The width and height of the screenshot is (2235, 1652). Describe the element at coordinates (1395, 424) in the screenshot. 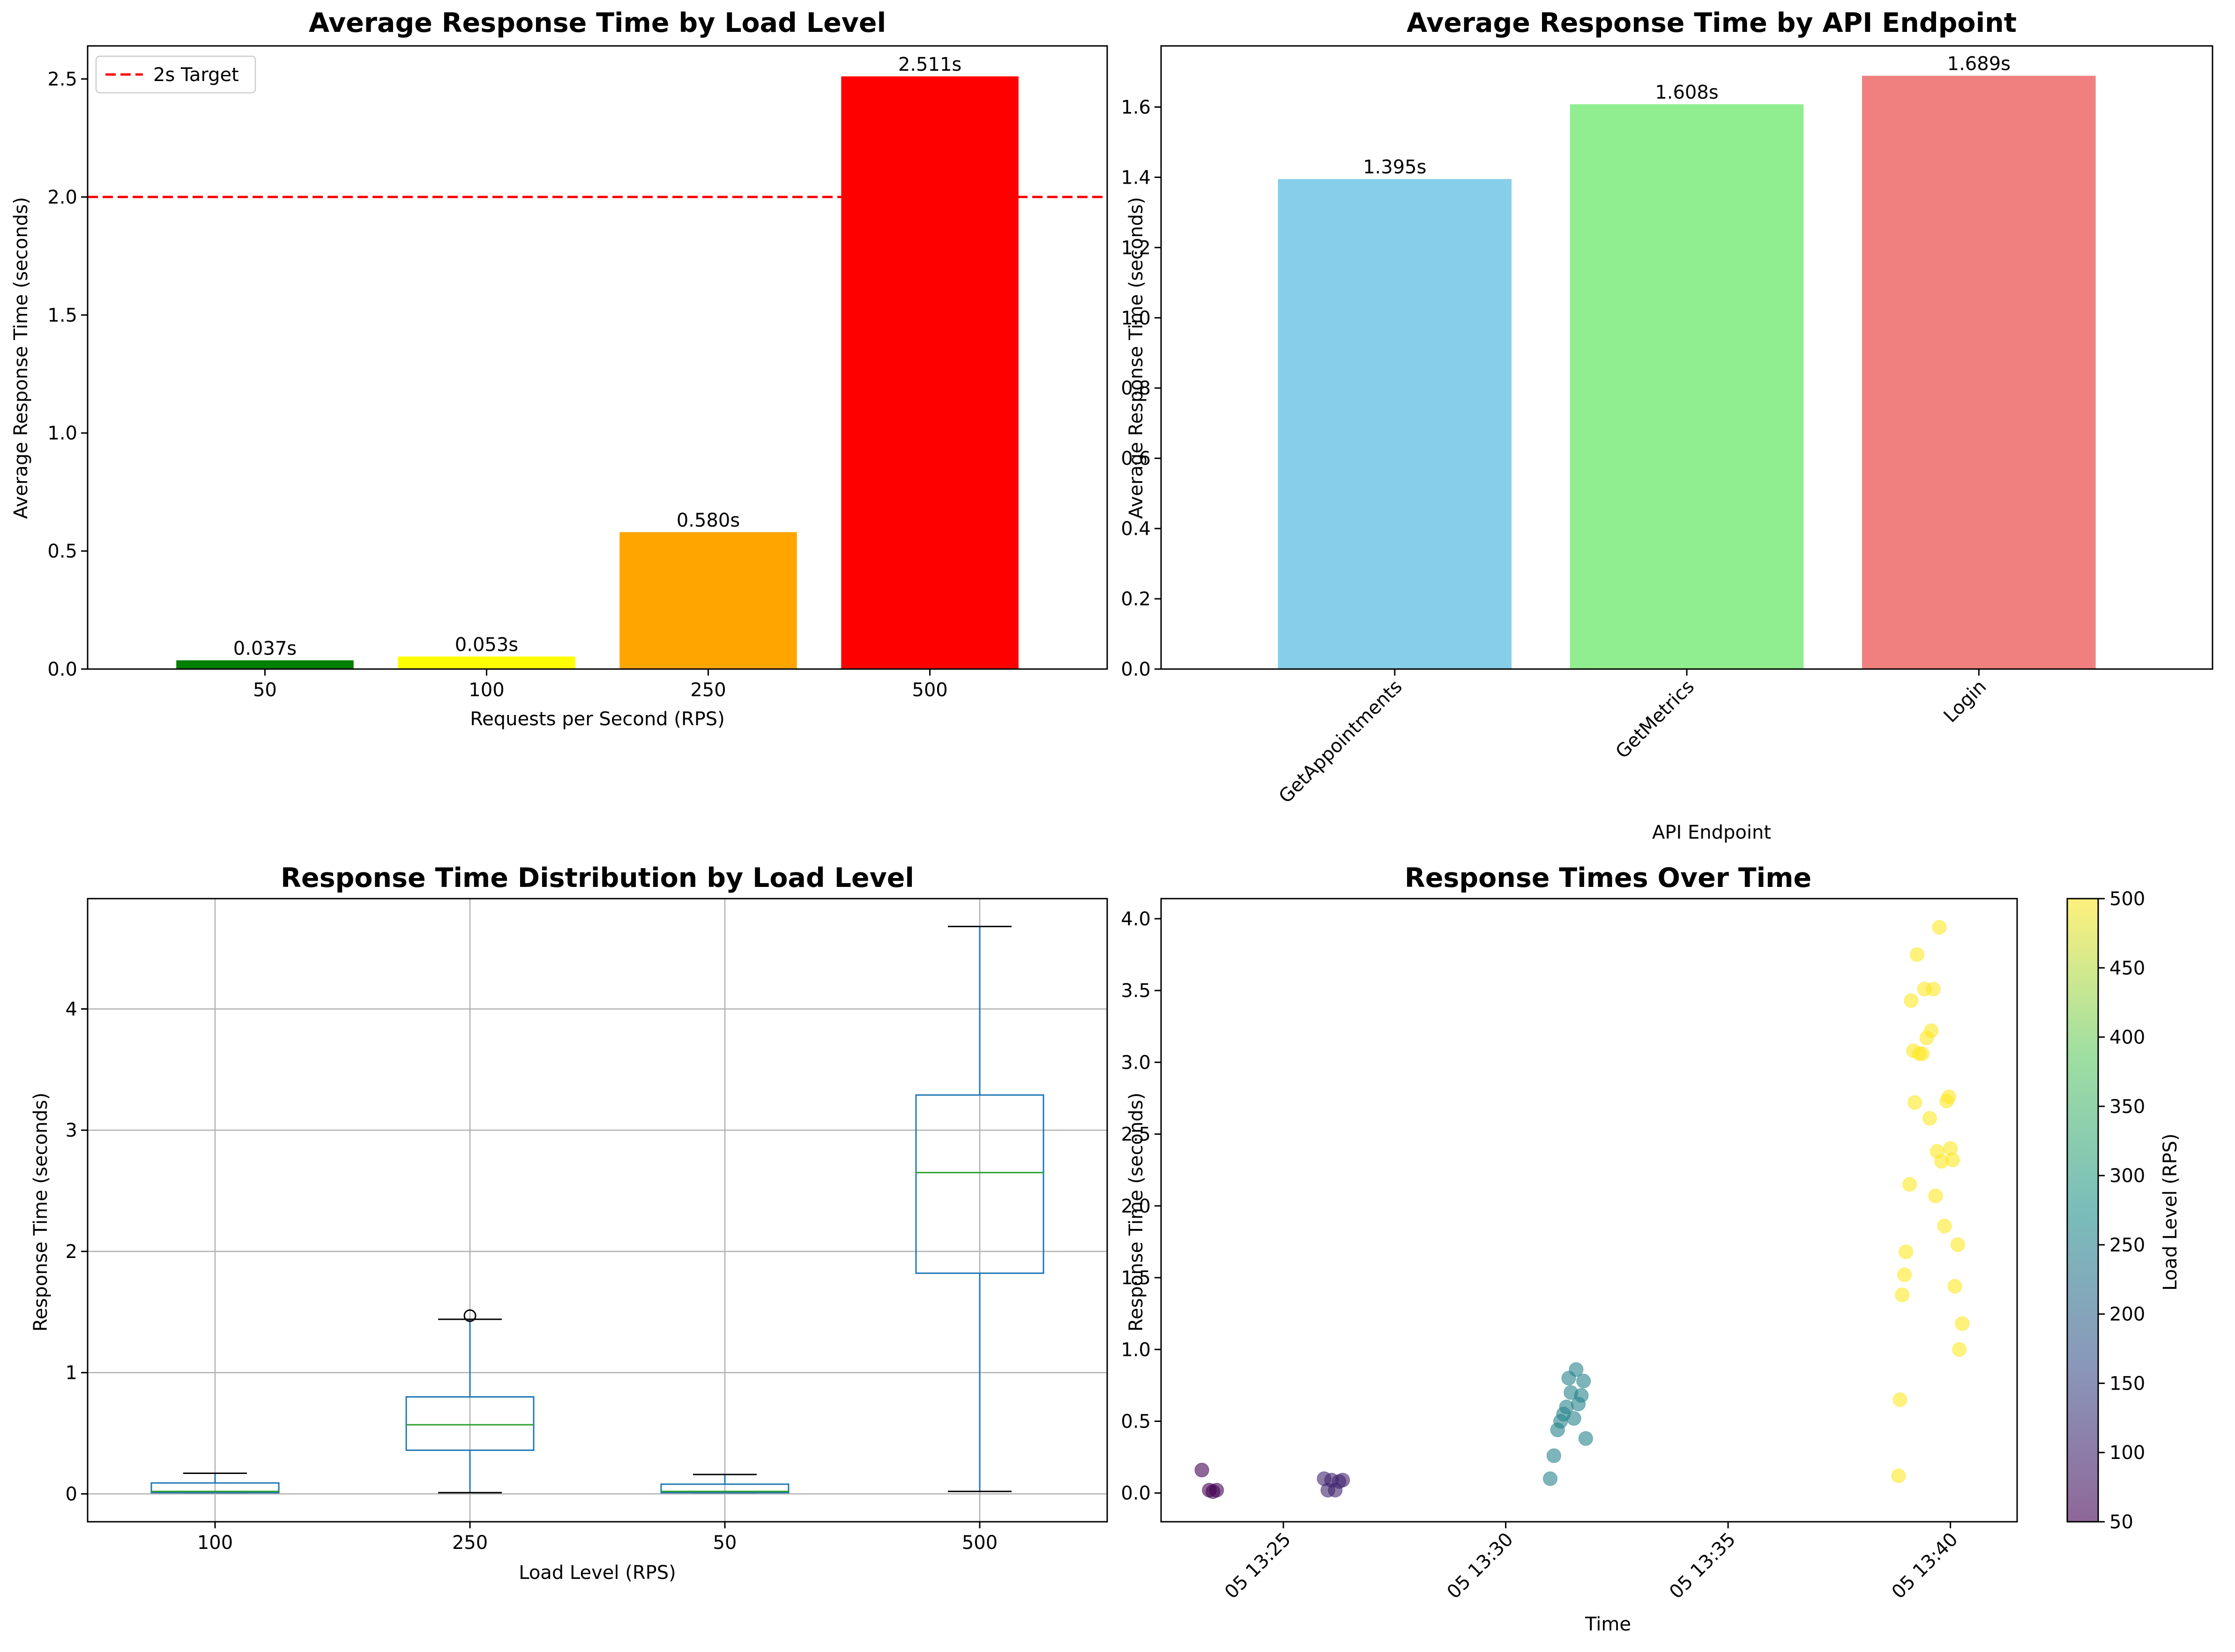

I see `bar-GetAppointments` at that location.